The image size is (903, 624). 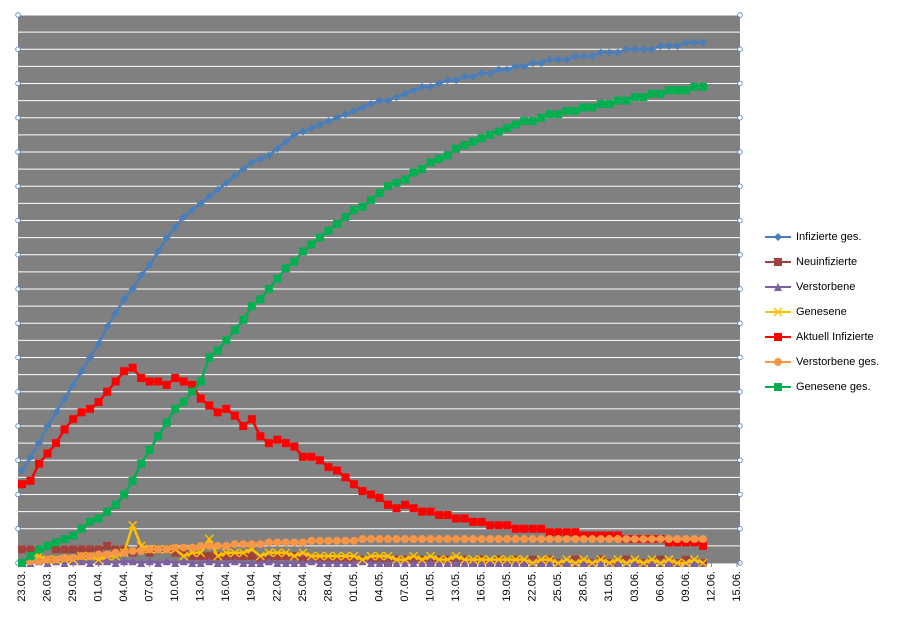 I want to click on legend-label: Verstorbene ges., so click(x=837, y=362).